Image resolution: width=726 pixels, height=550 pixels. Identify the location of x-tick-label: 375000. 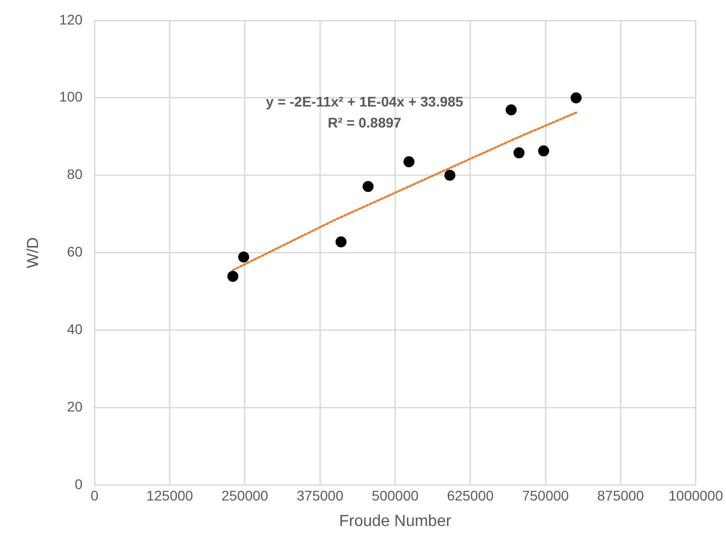
(320, 495).